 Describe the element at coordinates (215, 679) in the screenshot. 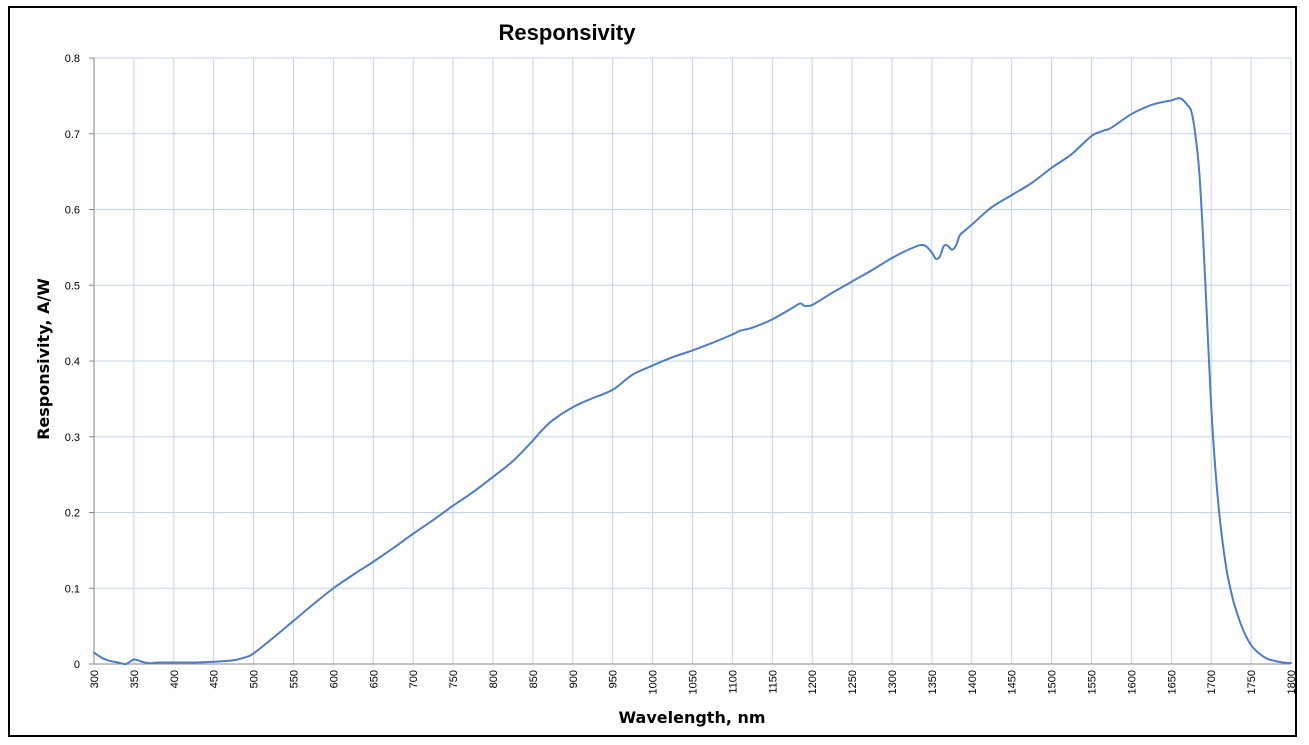

I see `x-tick-label: 450` at that location.